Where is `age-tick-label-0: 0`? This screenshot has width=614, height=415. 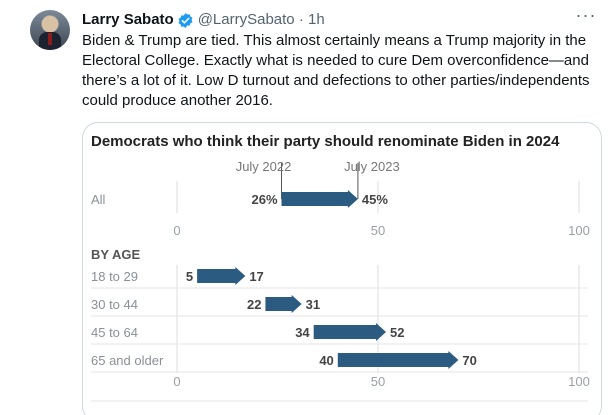
age-tick-label-0: 0 is located at coordinates (176, 381).